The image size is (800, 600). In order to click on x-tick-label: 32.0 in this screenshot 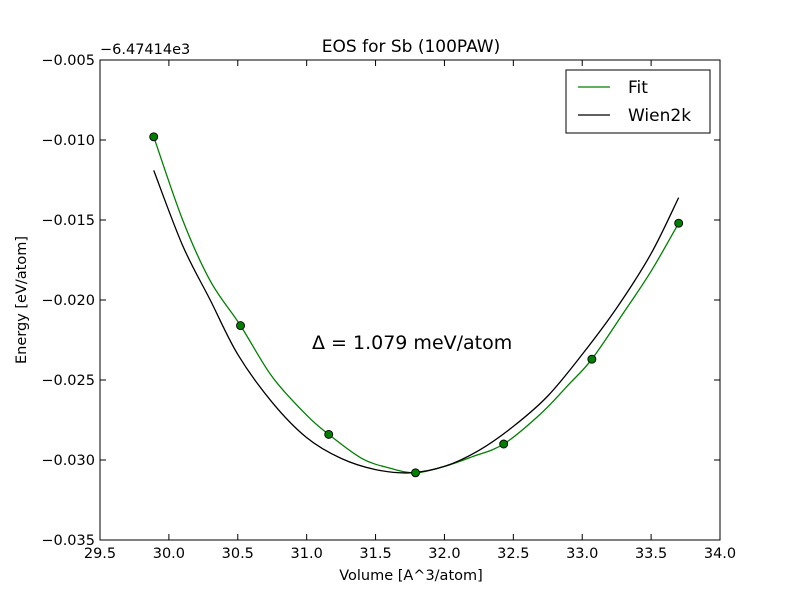, I will do `click(444, 554)`.